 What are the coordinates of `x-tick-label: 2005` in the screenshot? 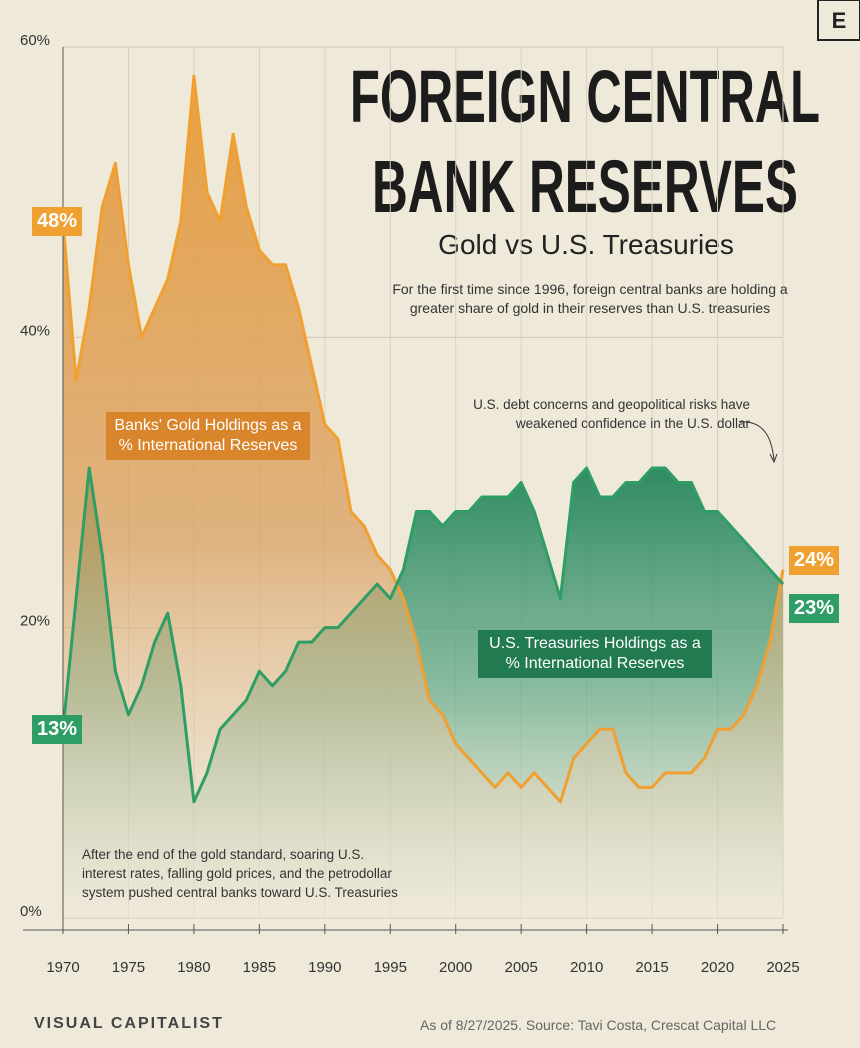 It's located at (520, 967).